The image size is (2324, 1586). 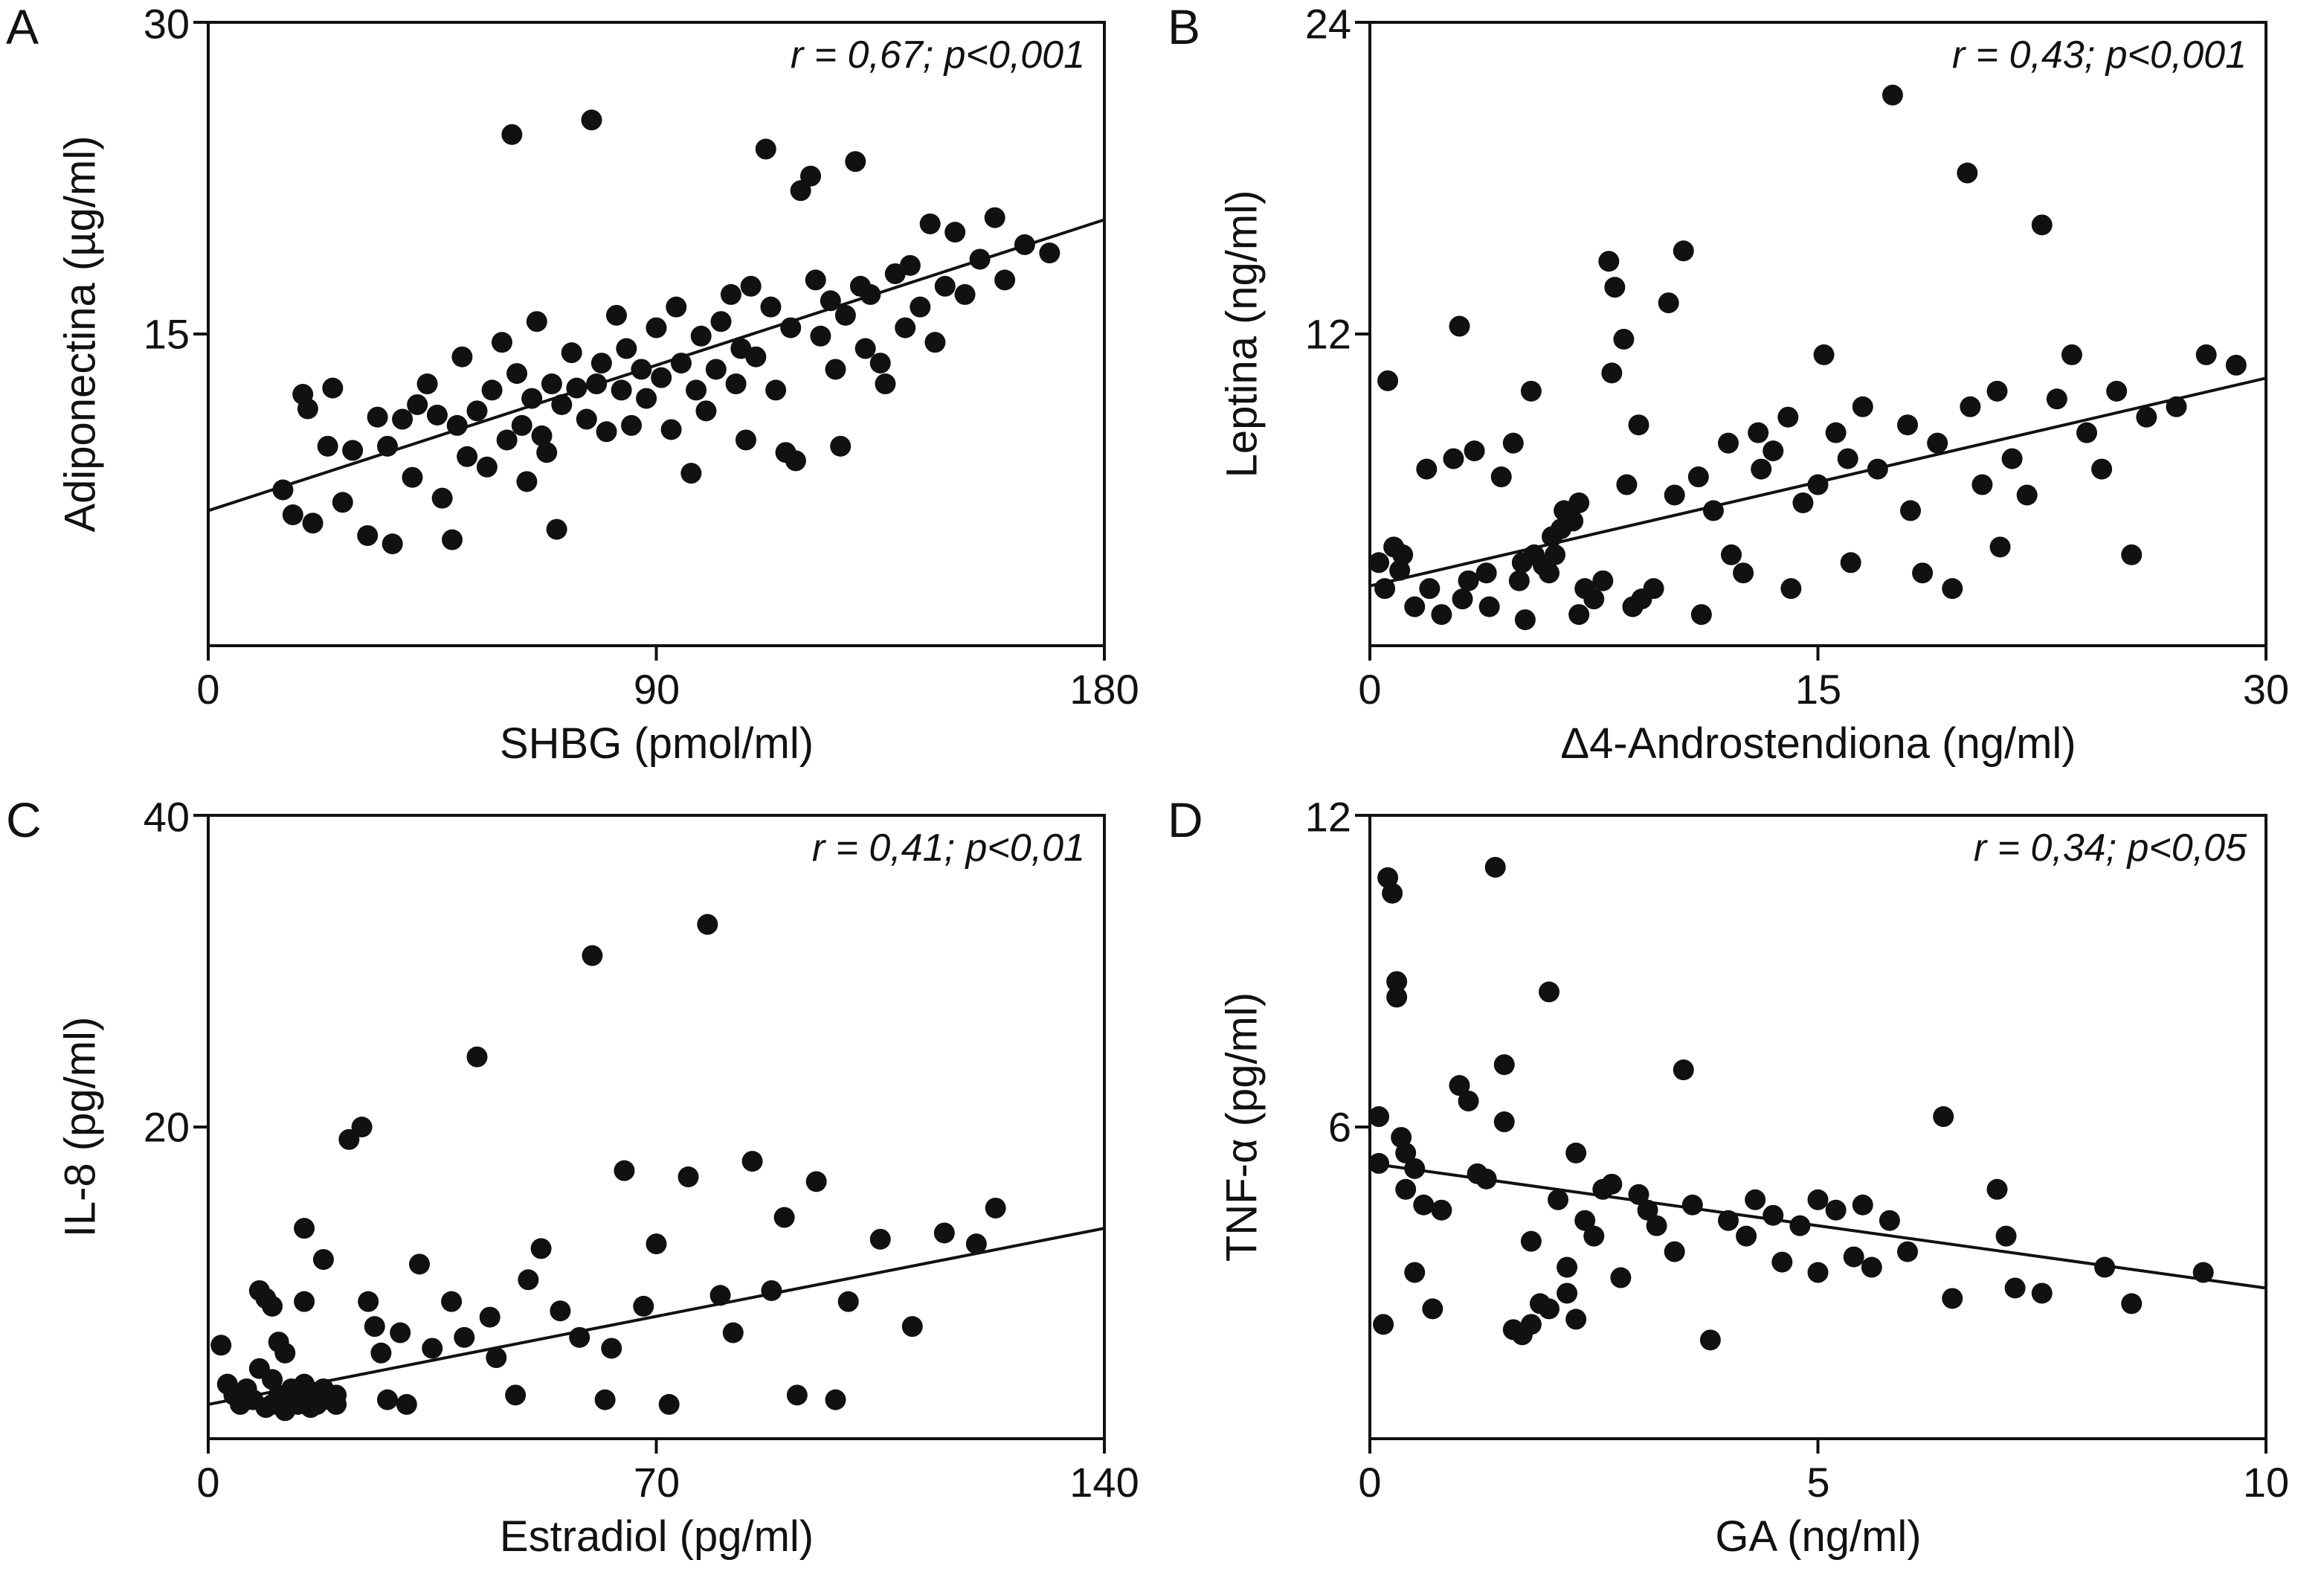 What do you see at coordinates (1818, 1482) in the screenshot?
I see `x-tick-label-mid: 5` at bounding box center [1818, 1482].